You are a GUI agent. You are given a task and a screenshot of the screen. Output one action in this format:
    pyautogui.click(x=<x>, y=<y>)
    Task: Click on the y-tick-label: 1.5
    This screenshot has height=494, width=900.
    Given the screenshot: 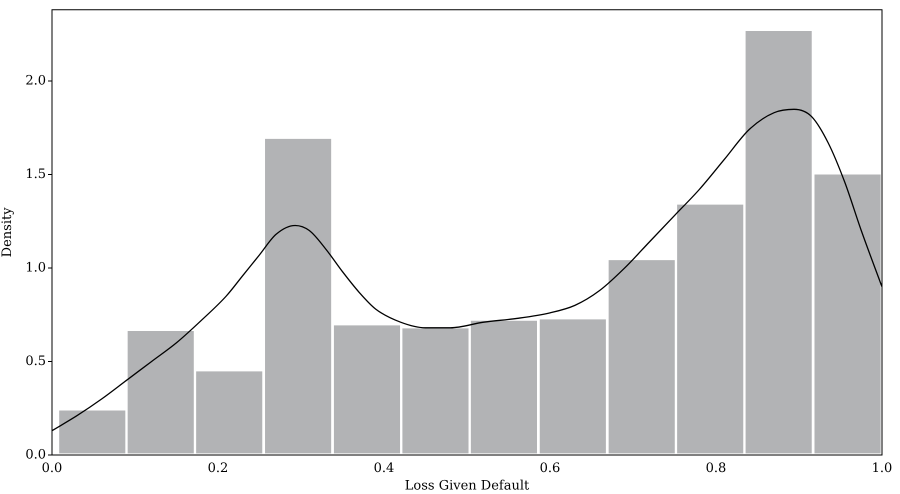 What is the action you would take?
    pyautogui.click(x=35, y=174)
    